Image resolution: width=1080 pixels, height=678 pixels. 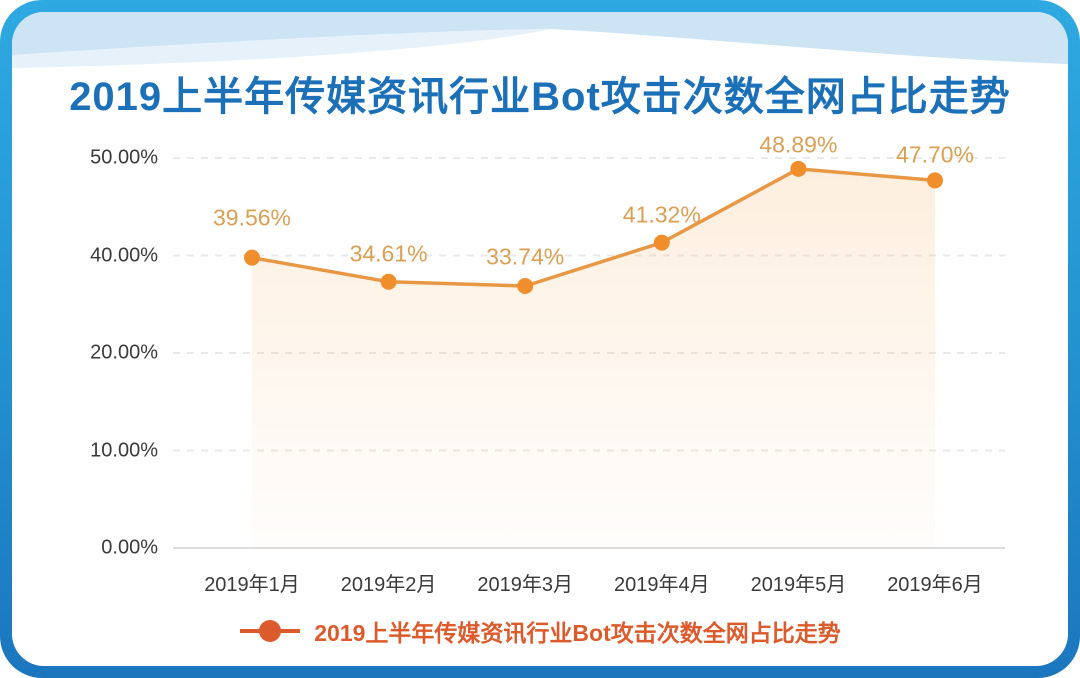 What do you see at coordinates (540, 40) in the screenshot?
I see `header-wave-decoration` at bounding box center [540, 40].